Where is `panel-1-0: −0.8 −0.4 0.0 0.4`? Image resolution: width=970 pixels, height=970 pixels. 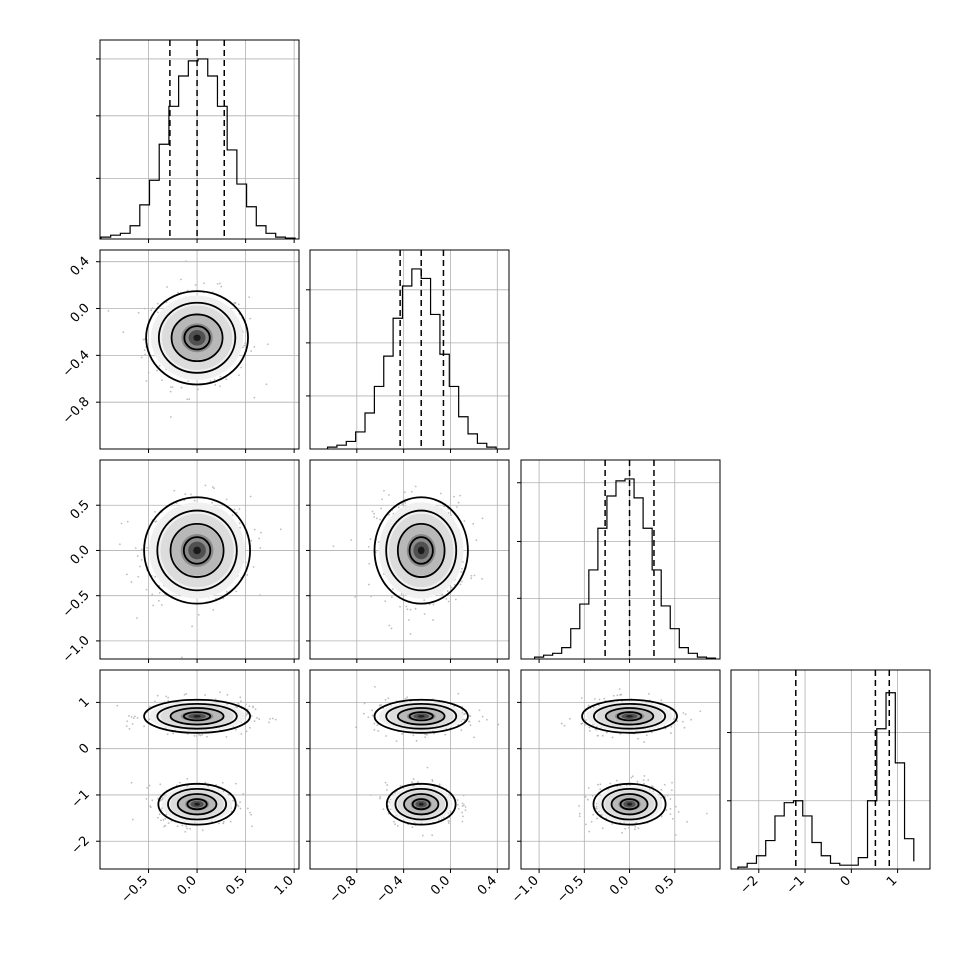 panel-1-0: −0.8 −0.4 0.0 0.4 is located at coordinates (180, 351).